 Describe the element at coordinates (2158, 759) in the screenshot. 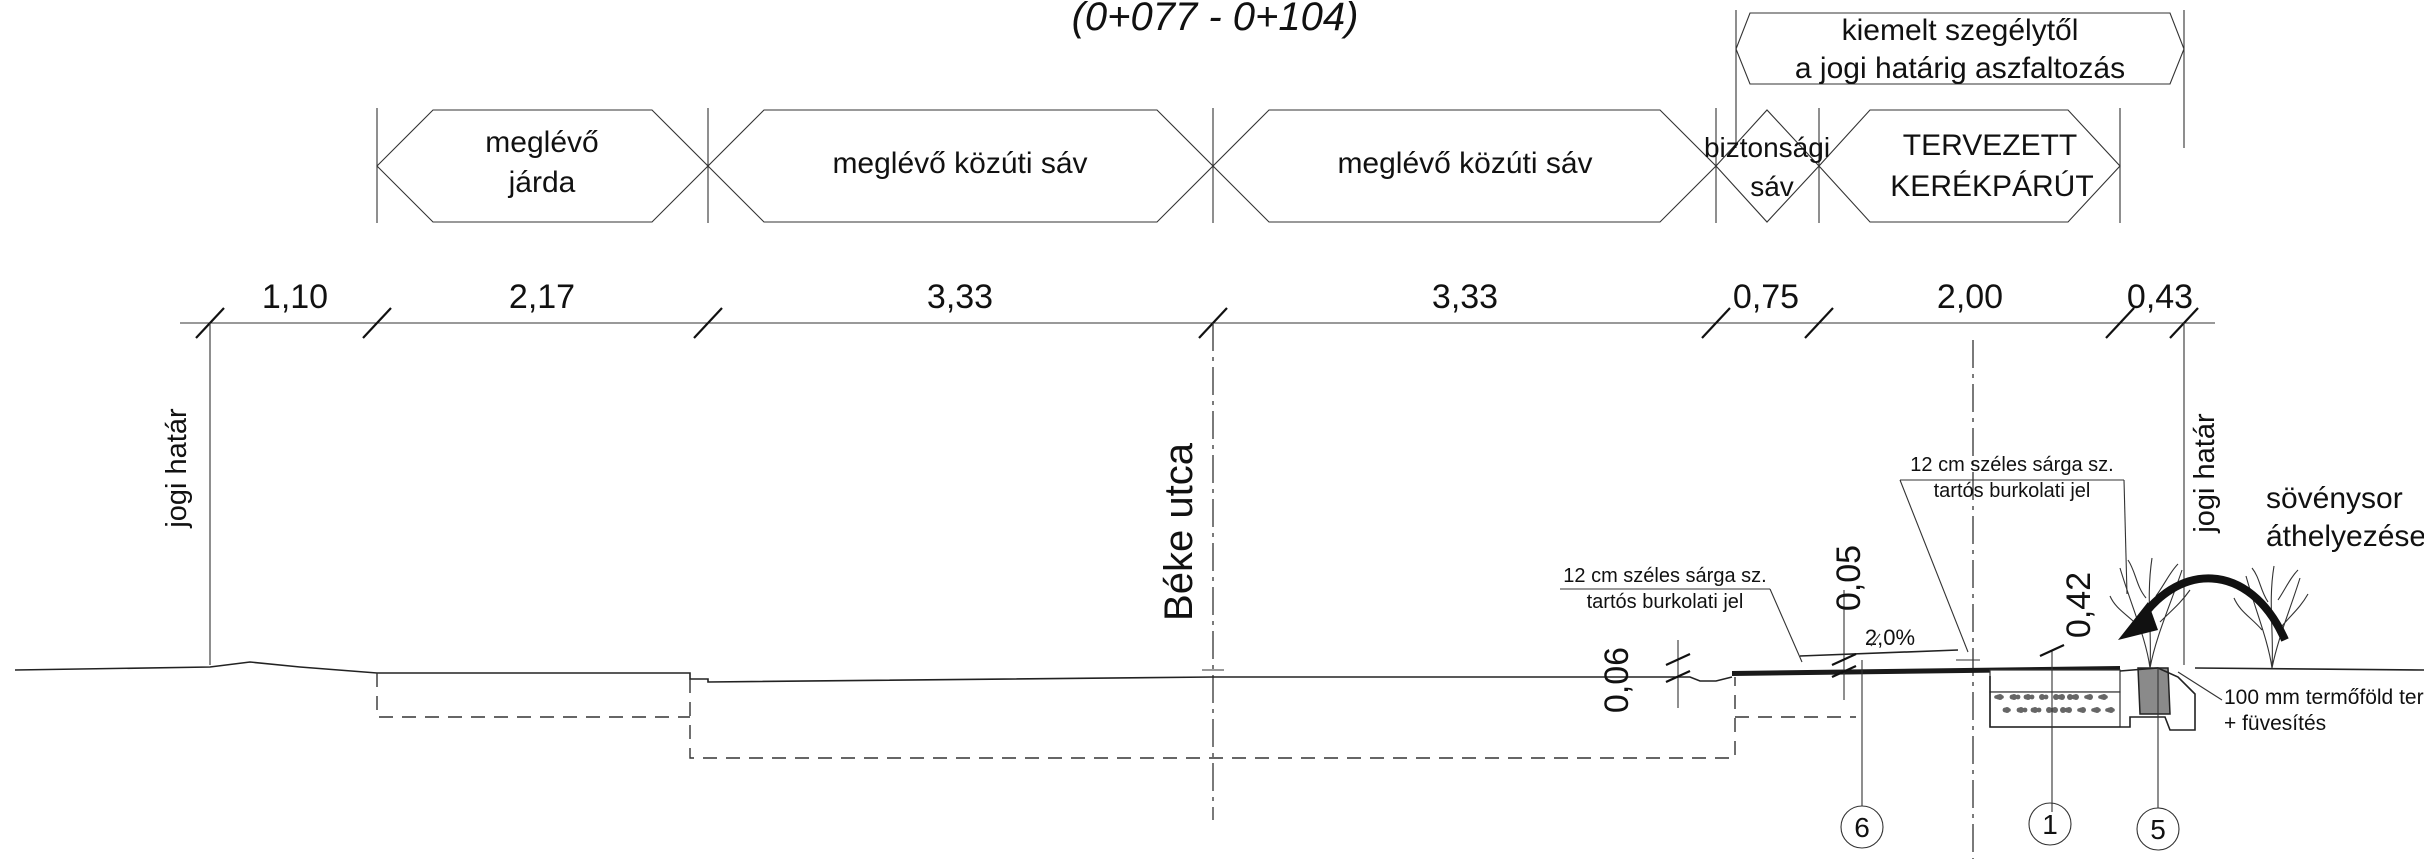

I see `callout-5: 5` at that location.